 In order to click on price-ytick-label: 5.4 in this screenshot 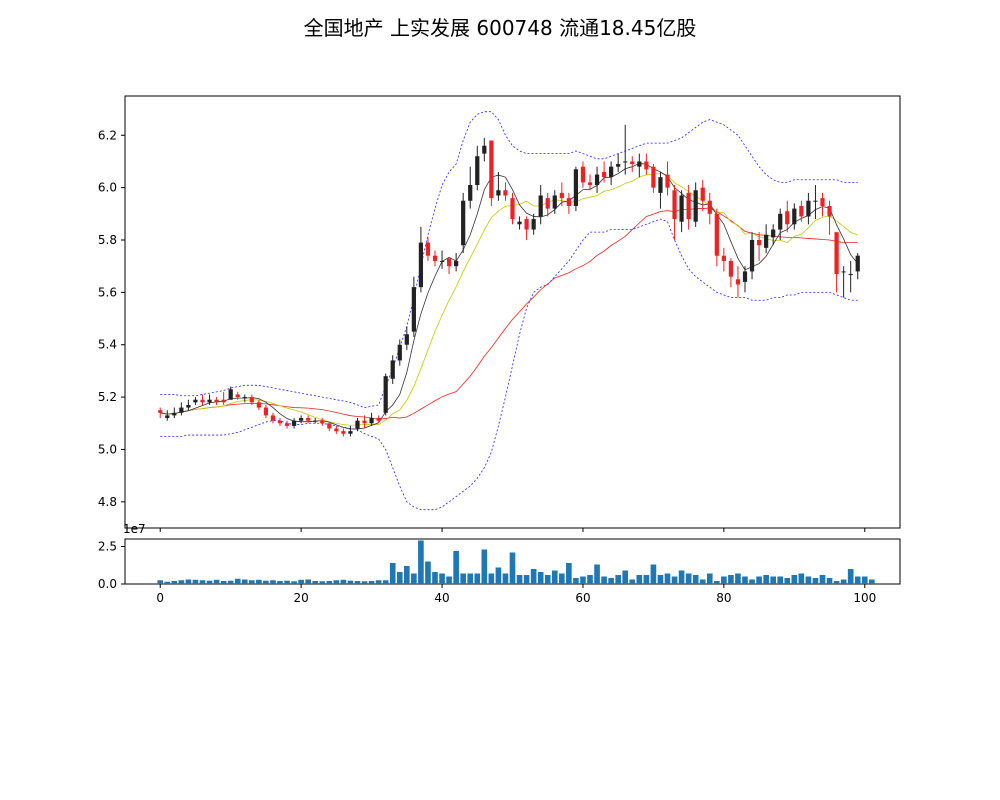, I will do `click(107, 345)`.